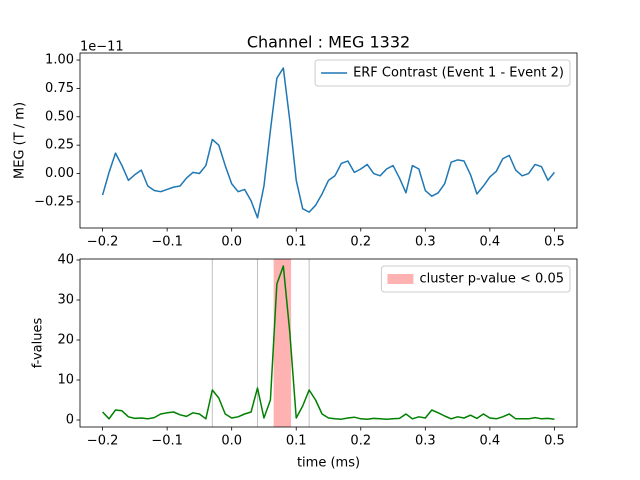  I want to click on offset-text: 1e−11, so click(102, 47).